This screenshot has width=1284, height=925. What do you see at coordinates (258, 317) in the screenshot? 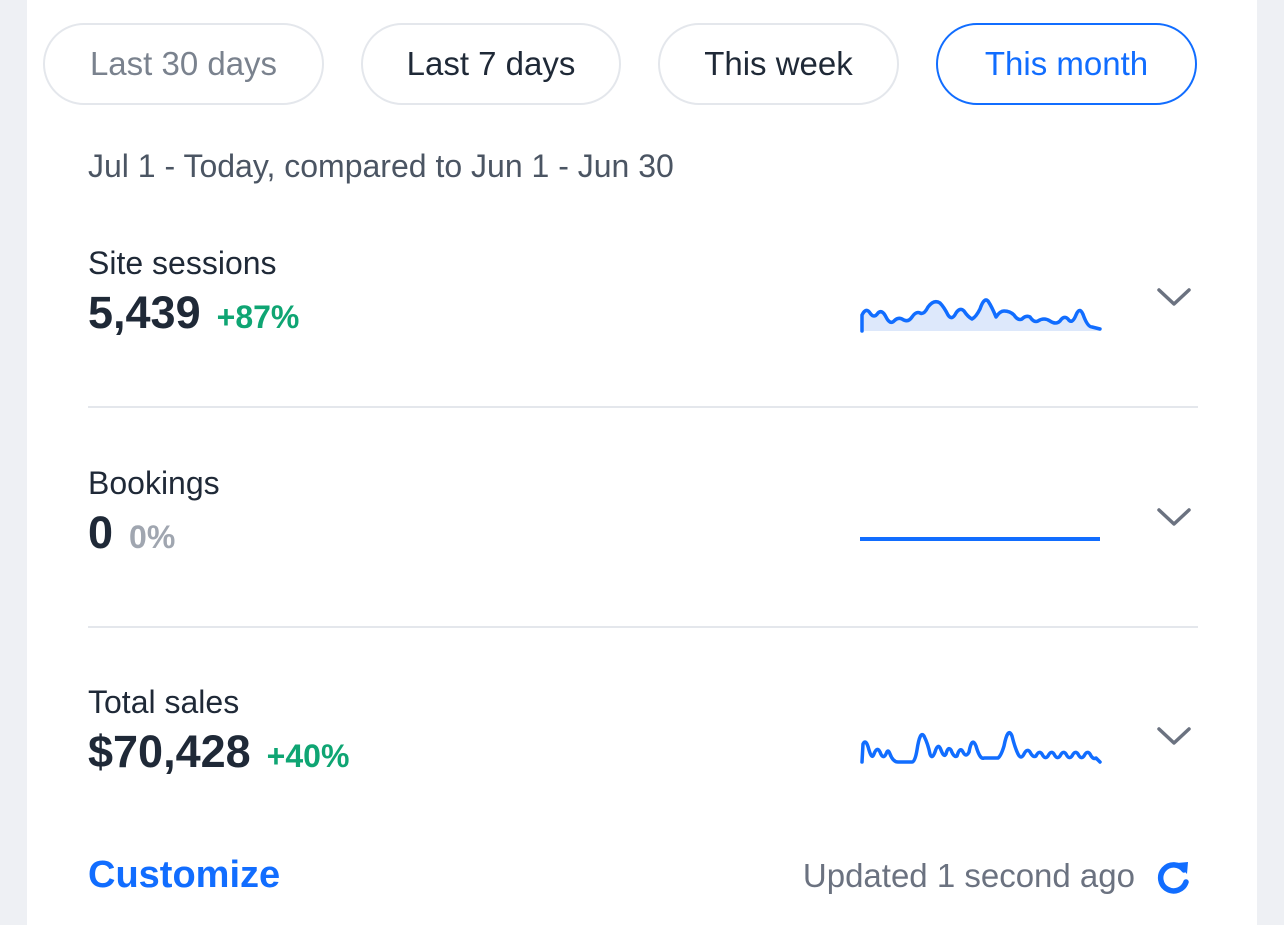
I see `metric-change: +87%` at bounding box center [258, 317].